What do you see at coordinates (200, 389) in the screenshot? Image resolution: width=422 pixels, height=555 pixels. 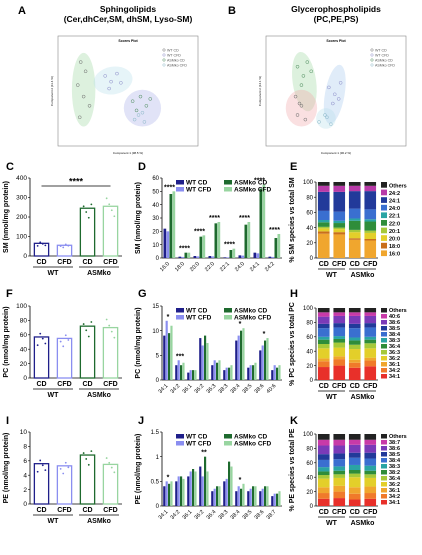 I see `x-tick-label: 36:2` at bounding box center [200, 389].